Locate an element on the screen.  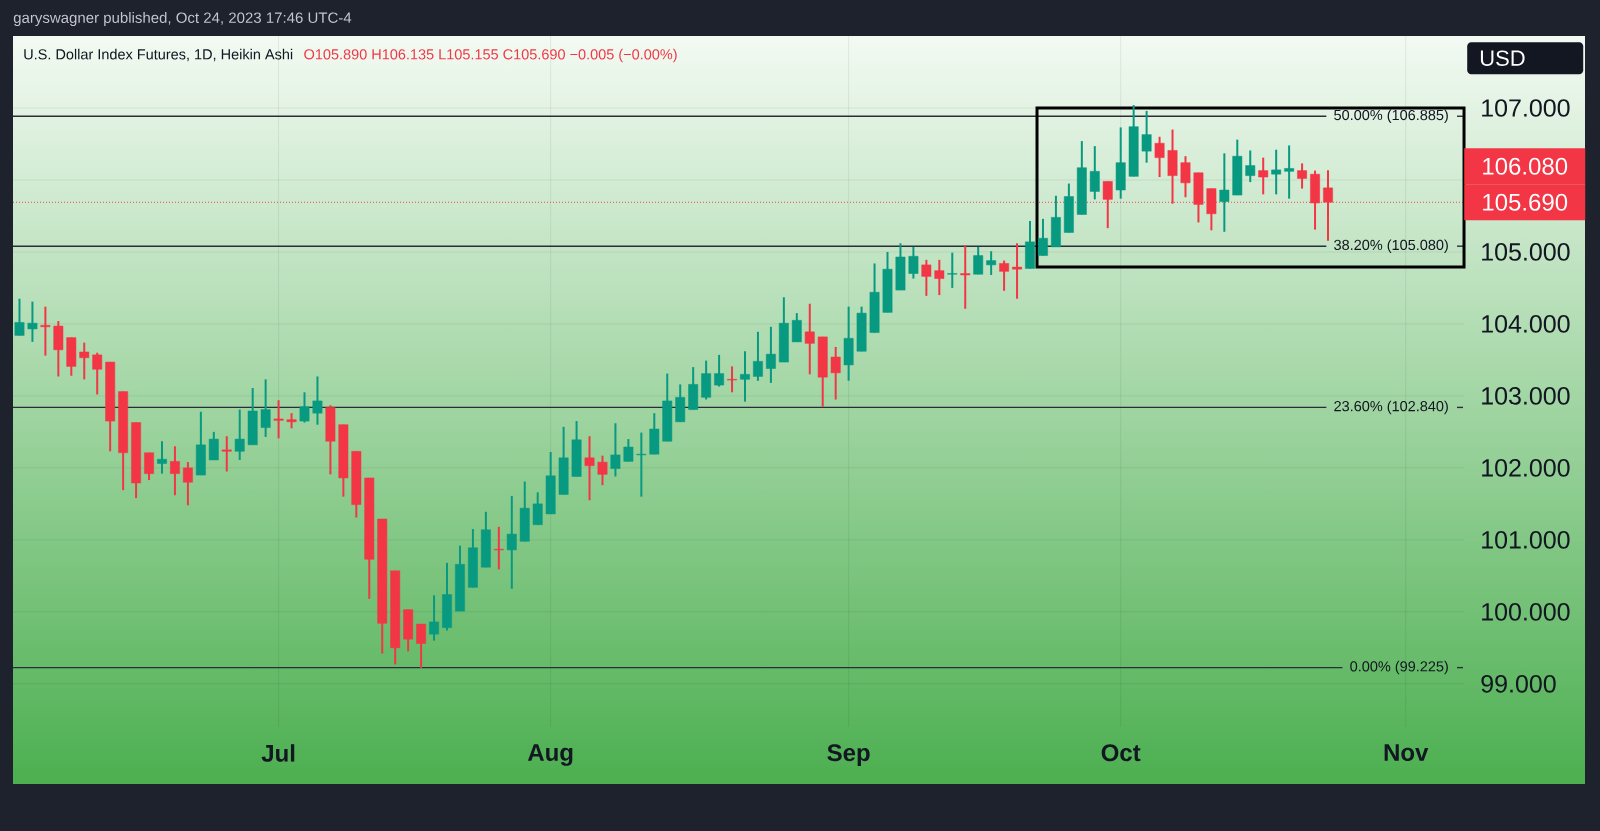
y-tick-label: 105.000 is located at coordinates (1526, 252).